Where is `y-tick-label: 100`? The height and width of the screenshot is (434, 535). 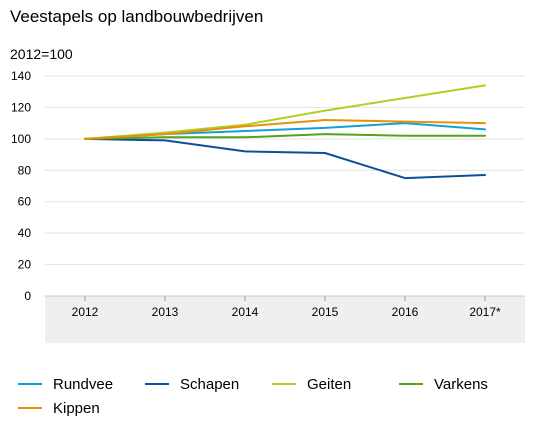 y-tick-label: 100 is located at coordinates (21, 139).